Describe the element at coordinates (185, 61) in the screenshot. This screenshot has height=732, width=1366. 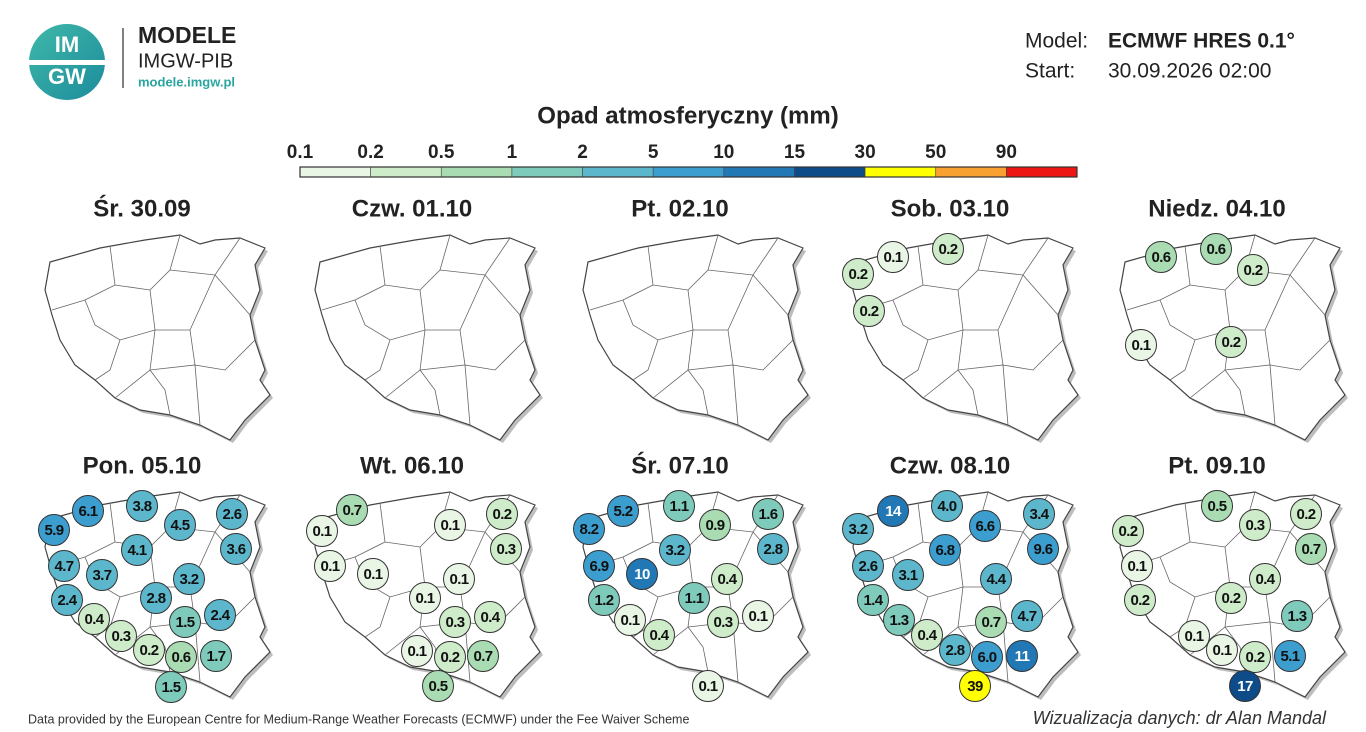
I see `org: IMGW-PIB` at that location.